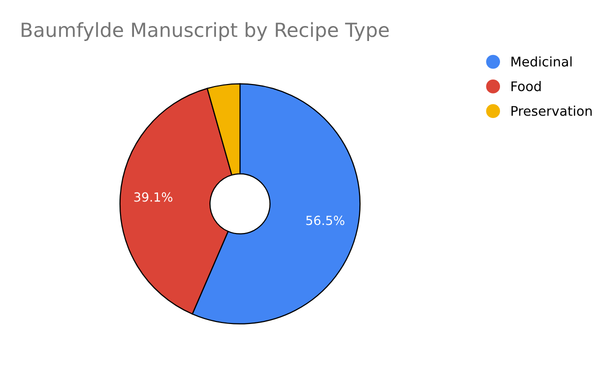  I want to click on chart-title: Baumfylde Manuscript by Recipe Type, so click(205, 31).